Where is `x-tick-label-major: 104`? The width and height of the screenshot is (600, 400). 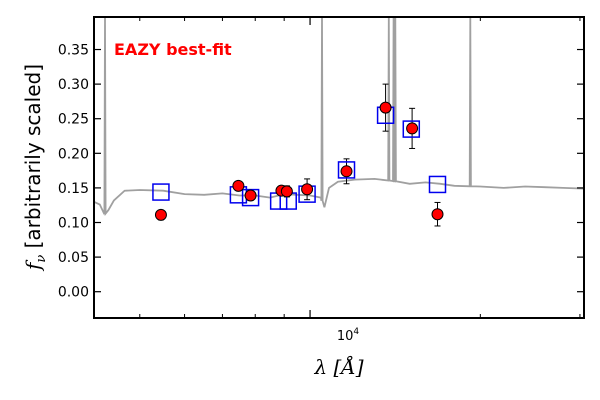 x-tick-label-major: 104 is located at coordinates (348, 335).